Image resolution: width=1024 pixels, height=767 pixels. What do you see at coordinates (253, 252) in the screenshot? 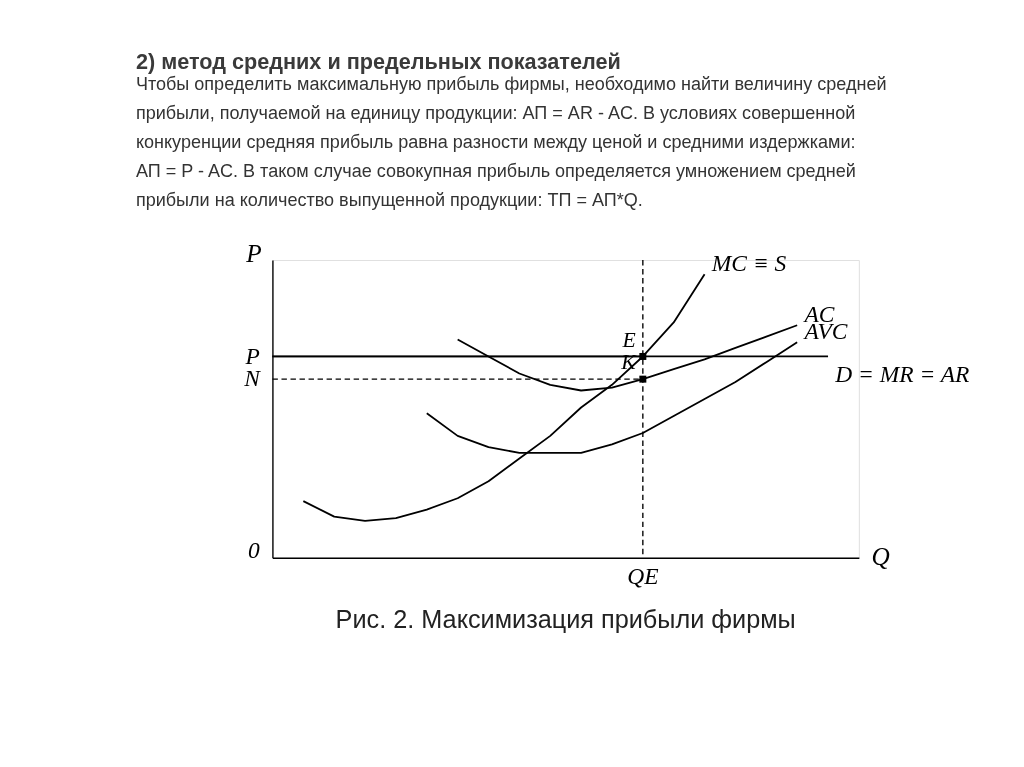
I see `y-axis-title: P` at bounding box center [253, 252].